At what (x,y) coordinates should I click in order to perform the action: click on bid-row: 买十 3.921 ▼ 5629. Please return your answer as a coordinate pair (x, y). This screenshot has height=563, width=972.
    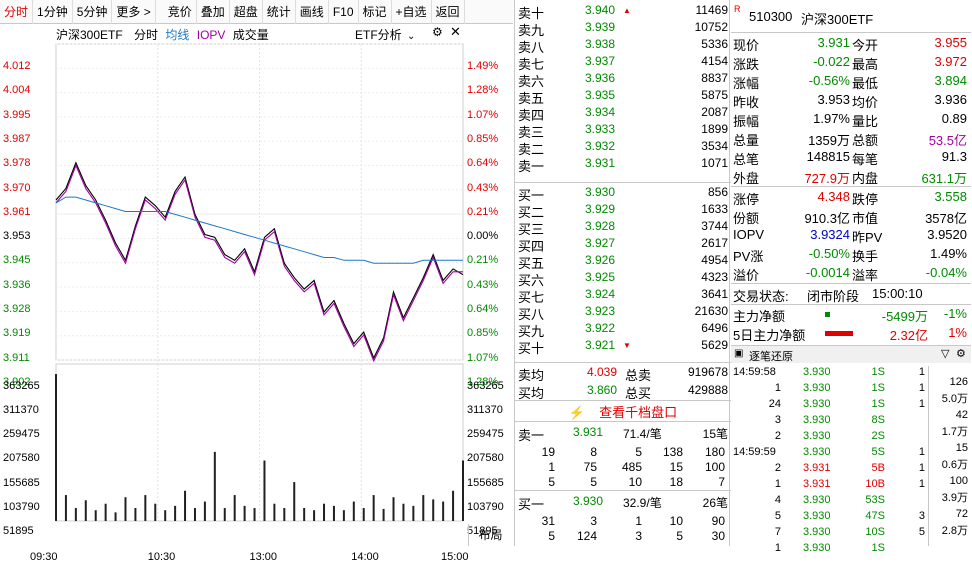
    Looking at the image, I should click on (623, 346).